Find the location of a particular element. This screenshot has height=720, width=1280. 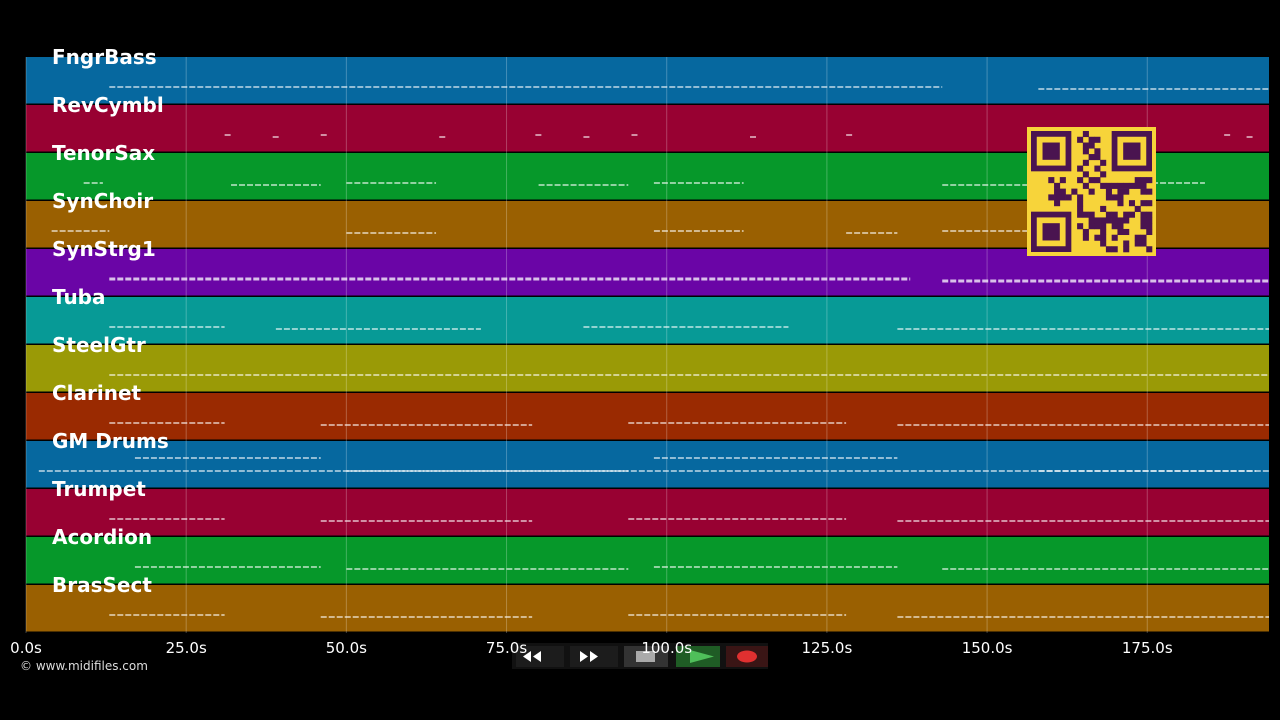

controls is located at coordinates (640, 656).